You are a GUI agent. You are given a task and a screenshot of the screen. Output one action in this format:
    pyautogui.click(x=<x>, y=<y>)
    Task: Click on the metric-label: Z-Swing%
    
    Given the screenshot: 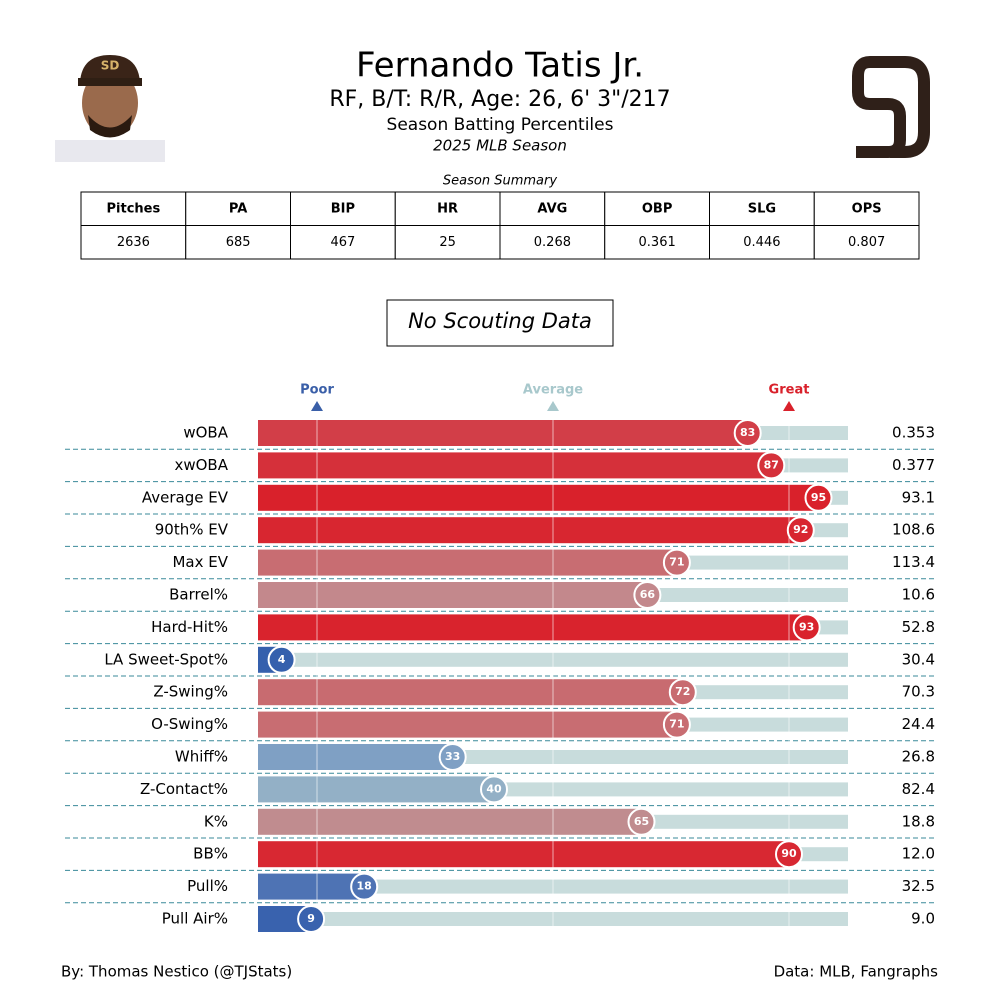 What is the action you would take?
    pyautogui.click(x=190, y=692)
    